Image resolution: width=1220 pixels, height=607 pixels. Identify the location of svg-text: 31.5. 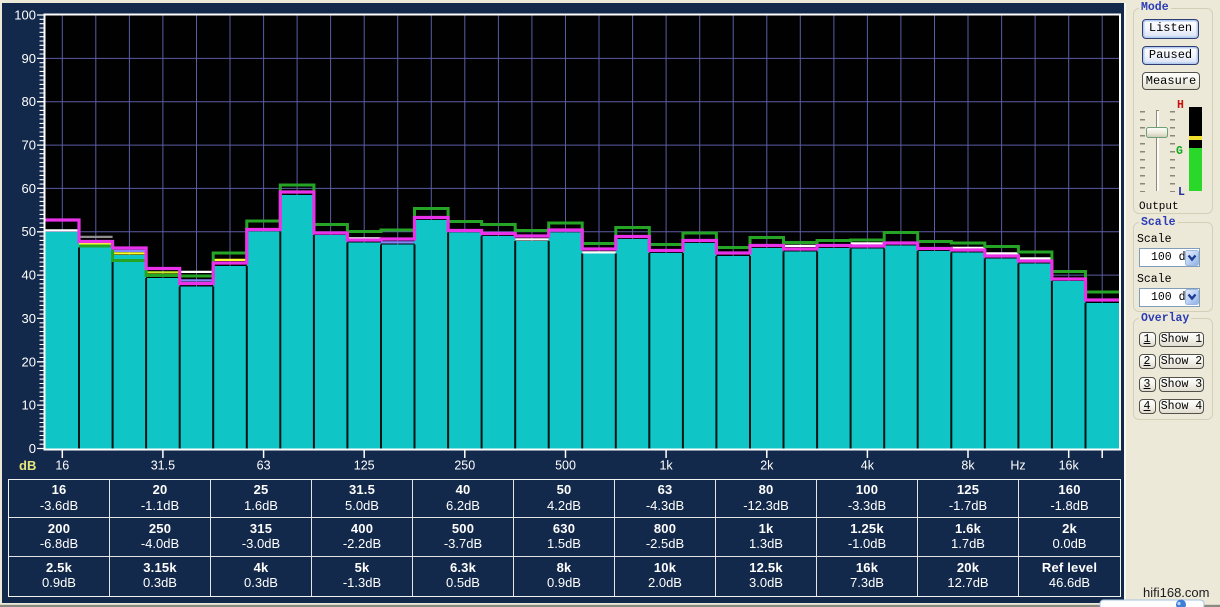
(163, 466).